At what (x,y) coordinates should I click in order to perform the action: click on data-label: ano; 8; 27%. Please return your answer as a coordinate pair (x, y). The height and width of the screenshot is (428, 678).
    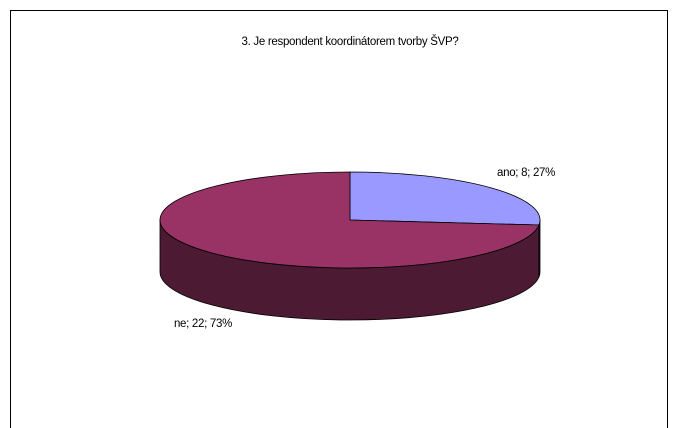
    Looking at the image, I should click on (526, 173).